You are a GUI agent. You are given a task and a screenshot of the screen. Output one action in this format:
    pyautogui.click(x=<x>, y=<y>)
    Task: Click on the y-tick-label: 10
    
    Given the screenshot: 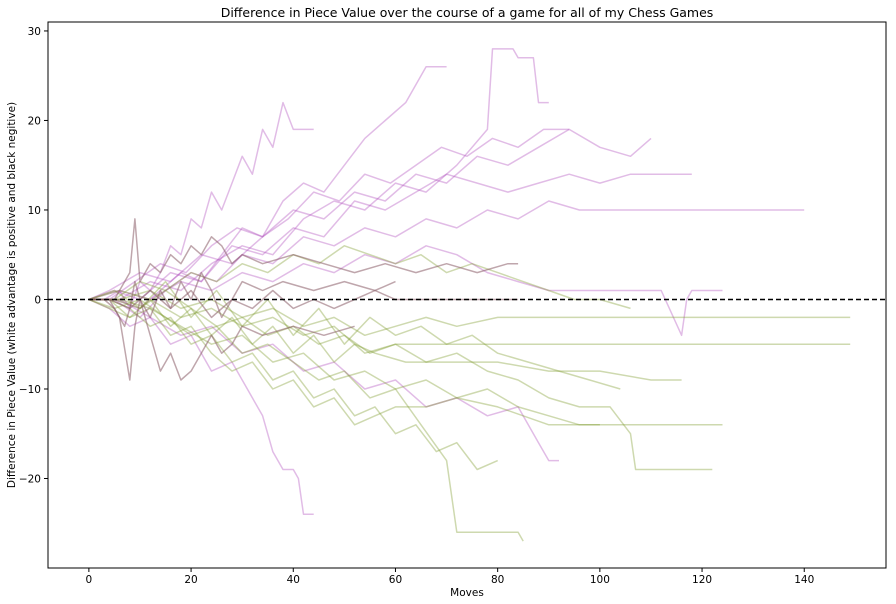 What is the action you would take?
    pyautogui.click(x=34, y=211)
    